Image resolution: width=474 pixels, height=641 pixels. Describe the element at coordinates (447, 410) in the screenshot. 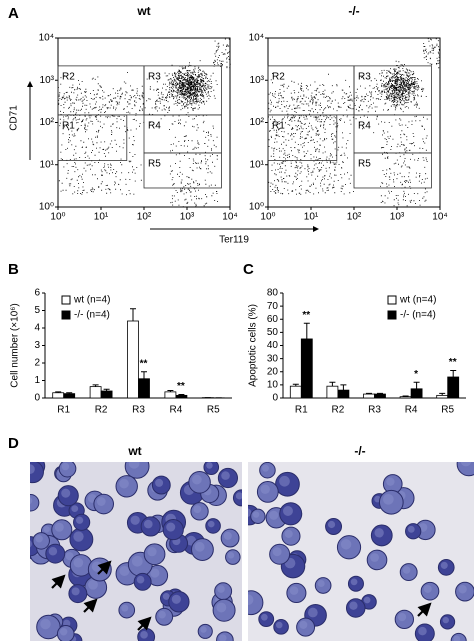

I see `x-tick-label: R5` at that location.